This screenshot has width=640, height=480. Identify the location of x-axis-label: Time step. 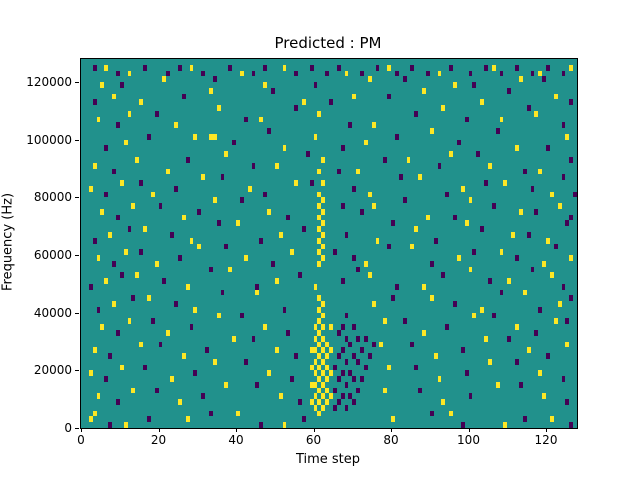
(328, 459).